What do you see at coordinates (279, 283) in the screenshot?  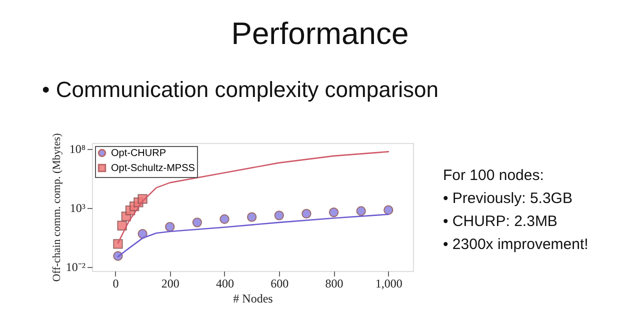 I see `x-tick-label: 600` at bounding box center [279, 283].